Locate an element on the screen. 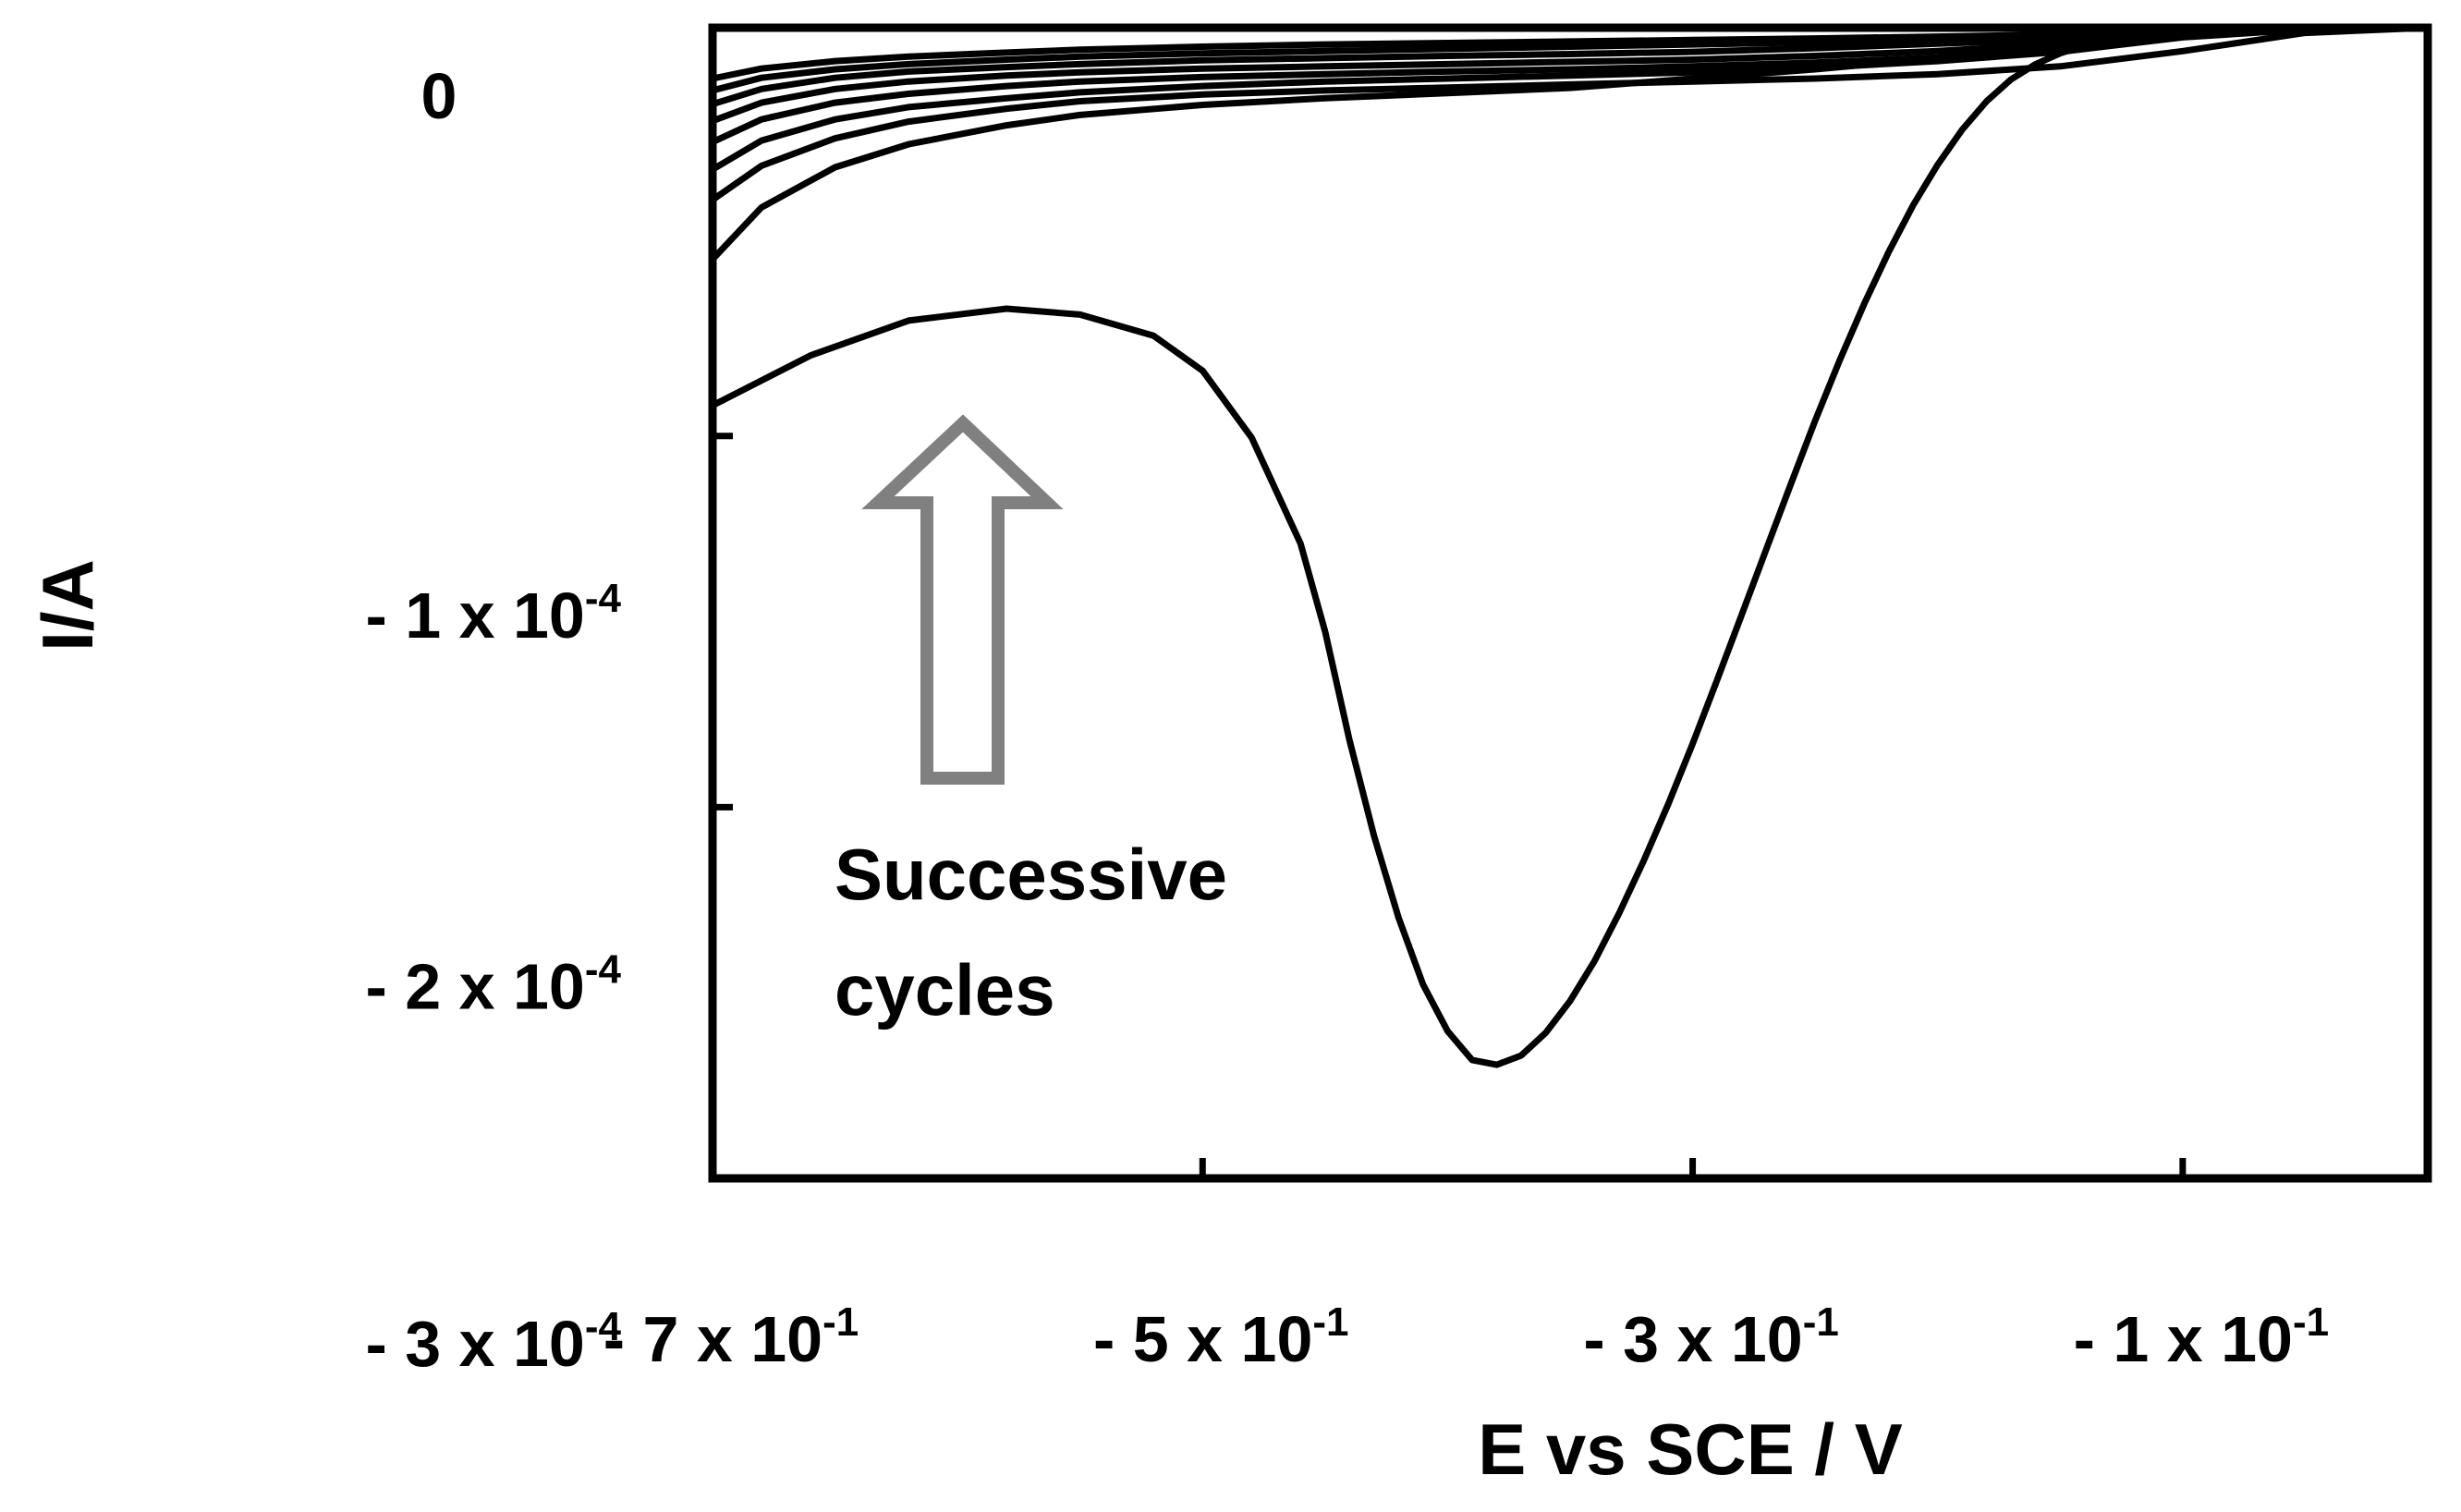  x-tick-label-0: - 7 x 10-1 is located at coordinates (731, 1337).